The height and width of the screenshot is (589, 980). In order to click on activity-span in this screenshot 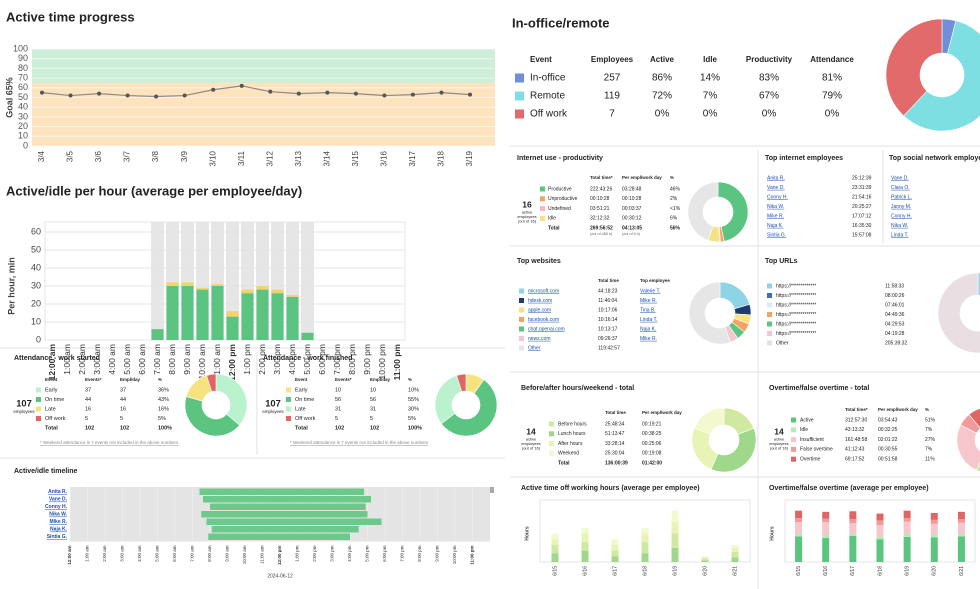, I will do `click(285, 529)`.